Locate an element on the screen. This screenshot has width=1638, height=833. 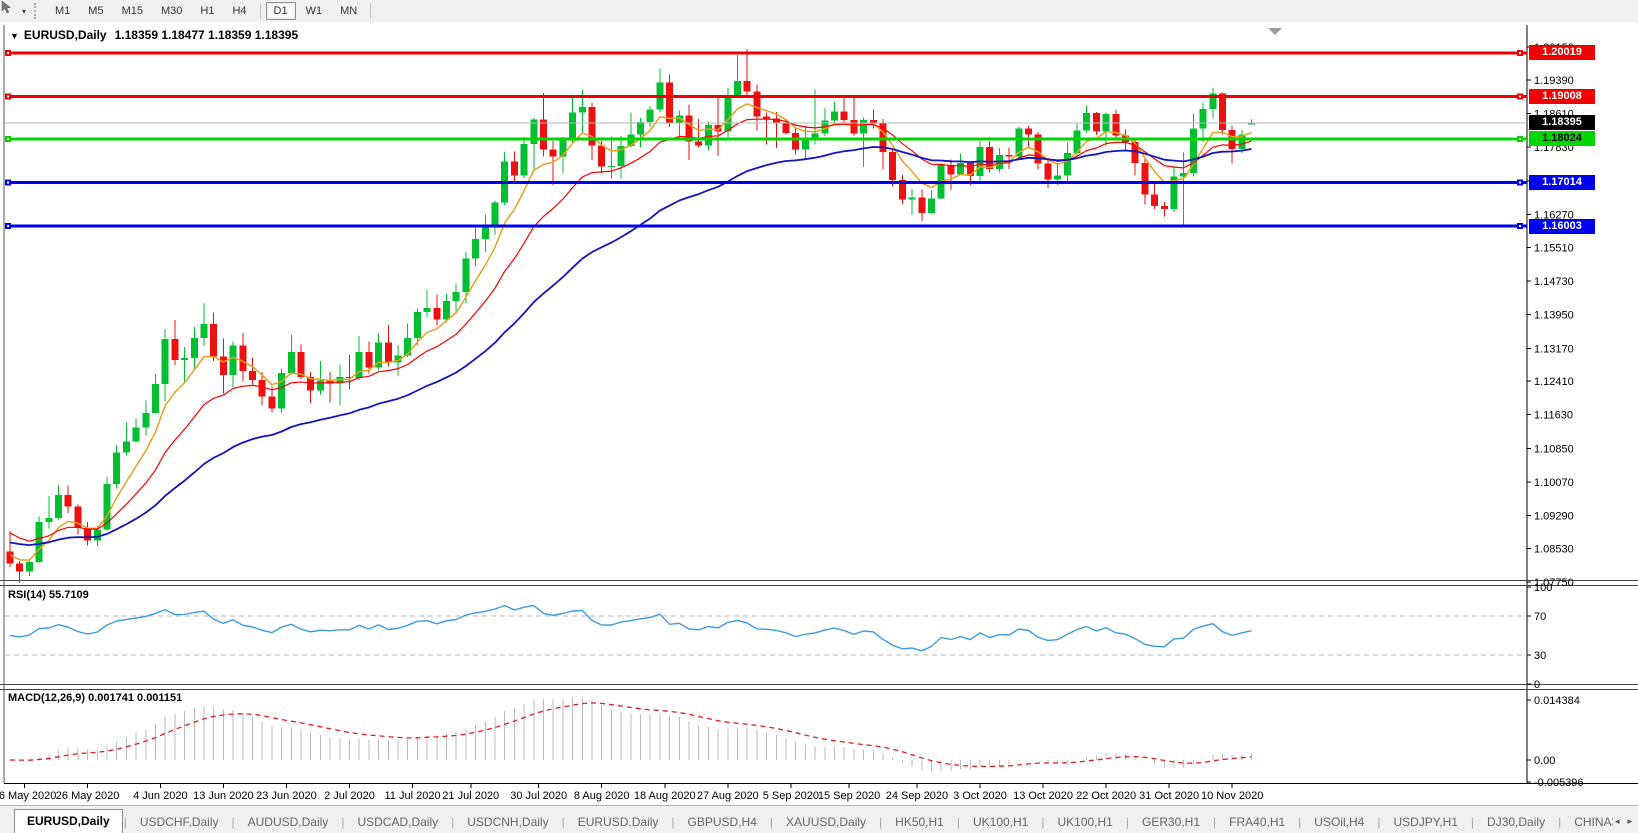
level-price-label-1.19008: 1.19008 is located at coordinates (1562, 96).